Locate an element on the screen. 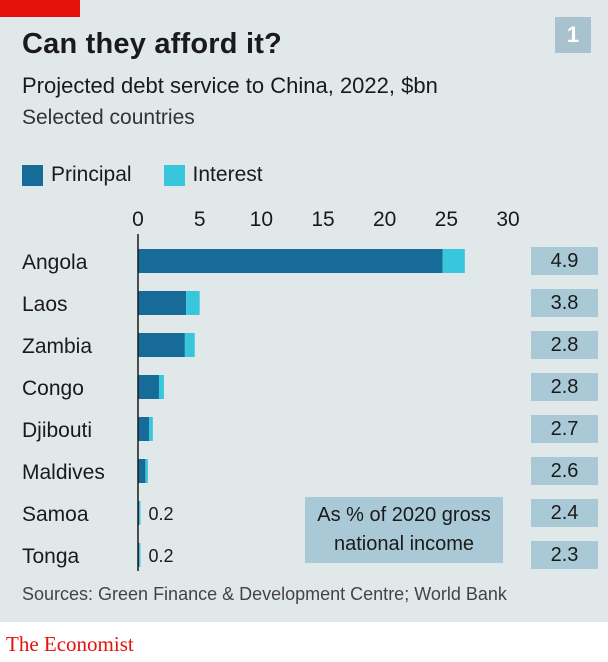 This screenshot has height=662, width=608. gdp-percent-box: 2.4 is located at coordinates (564, 513).